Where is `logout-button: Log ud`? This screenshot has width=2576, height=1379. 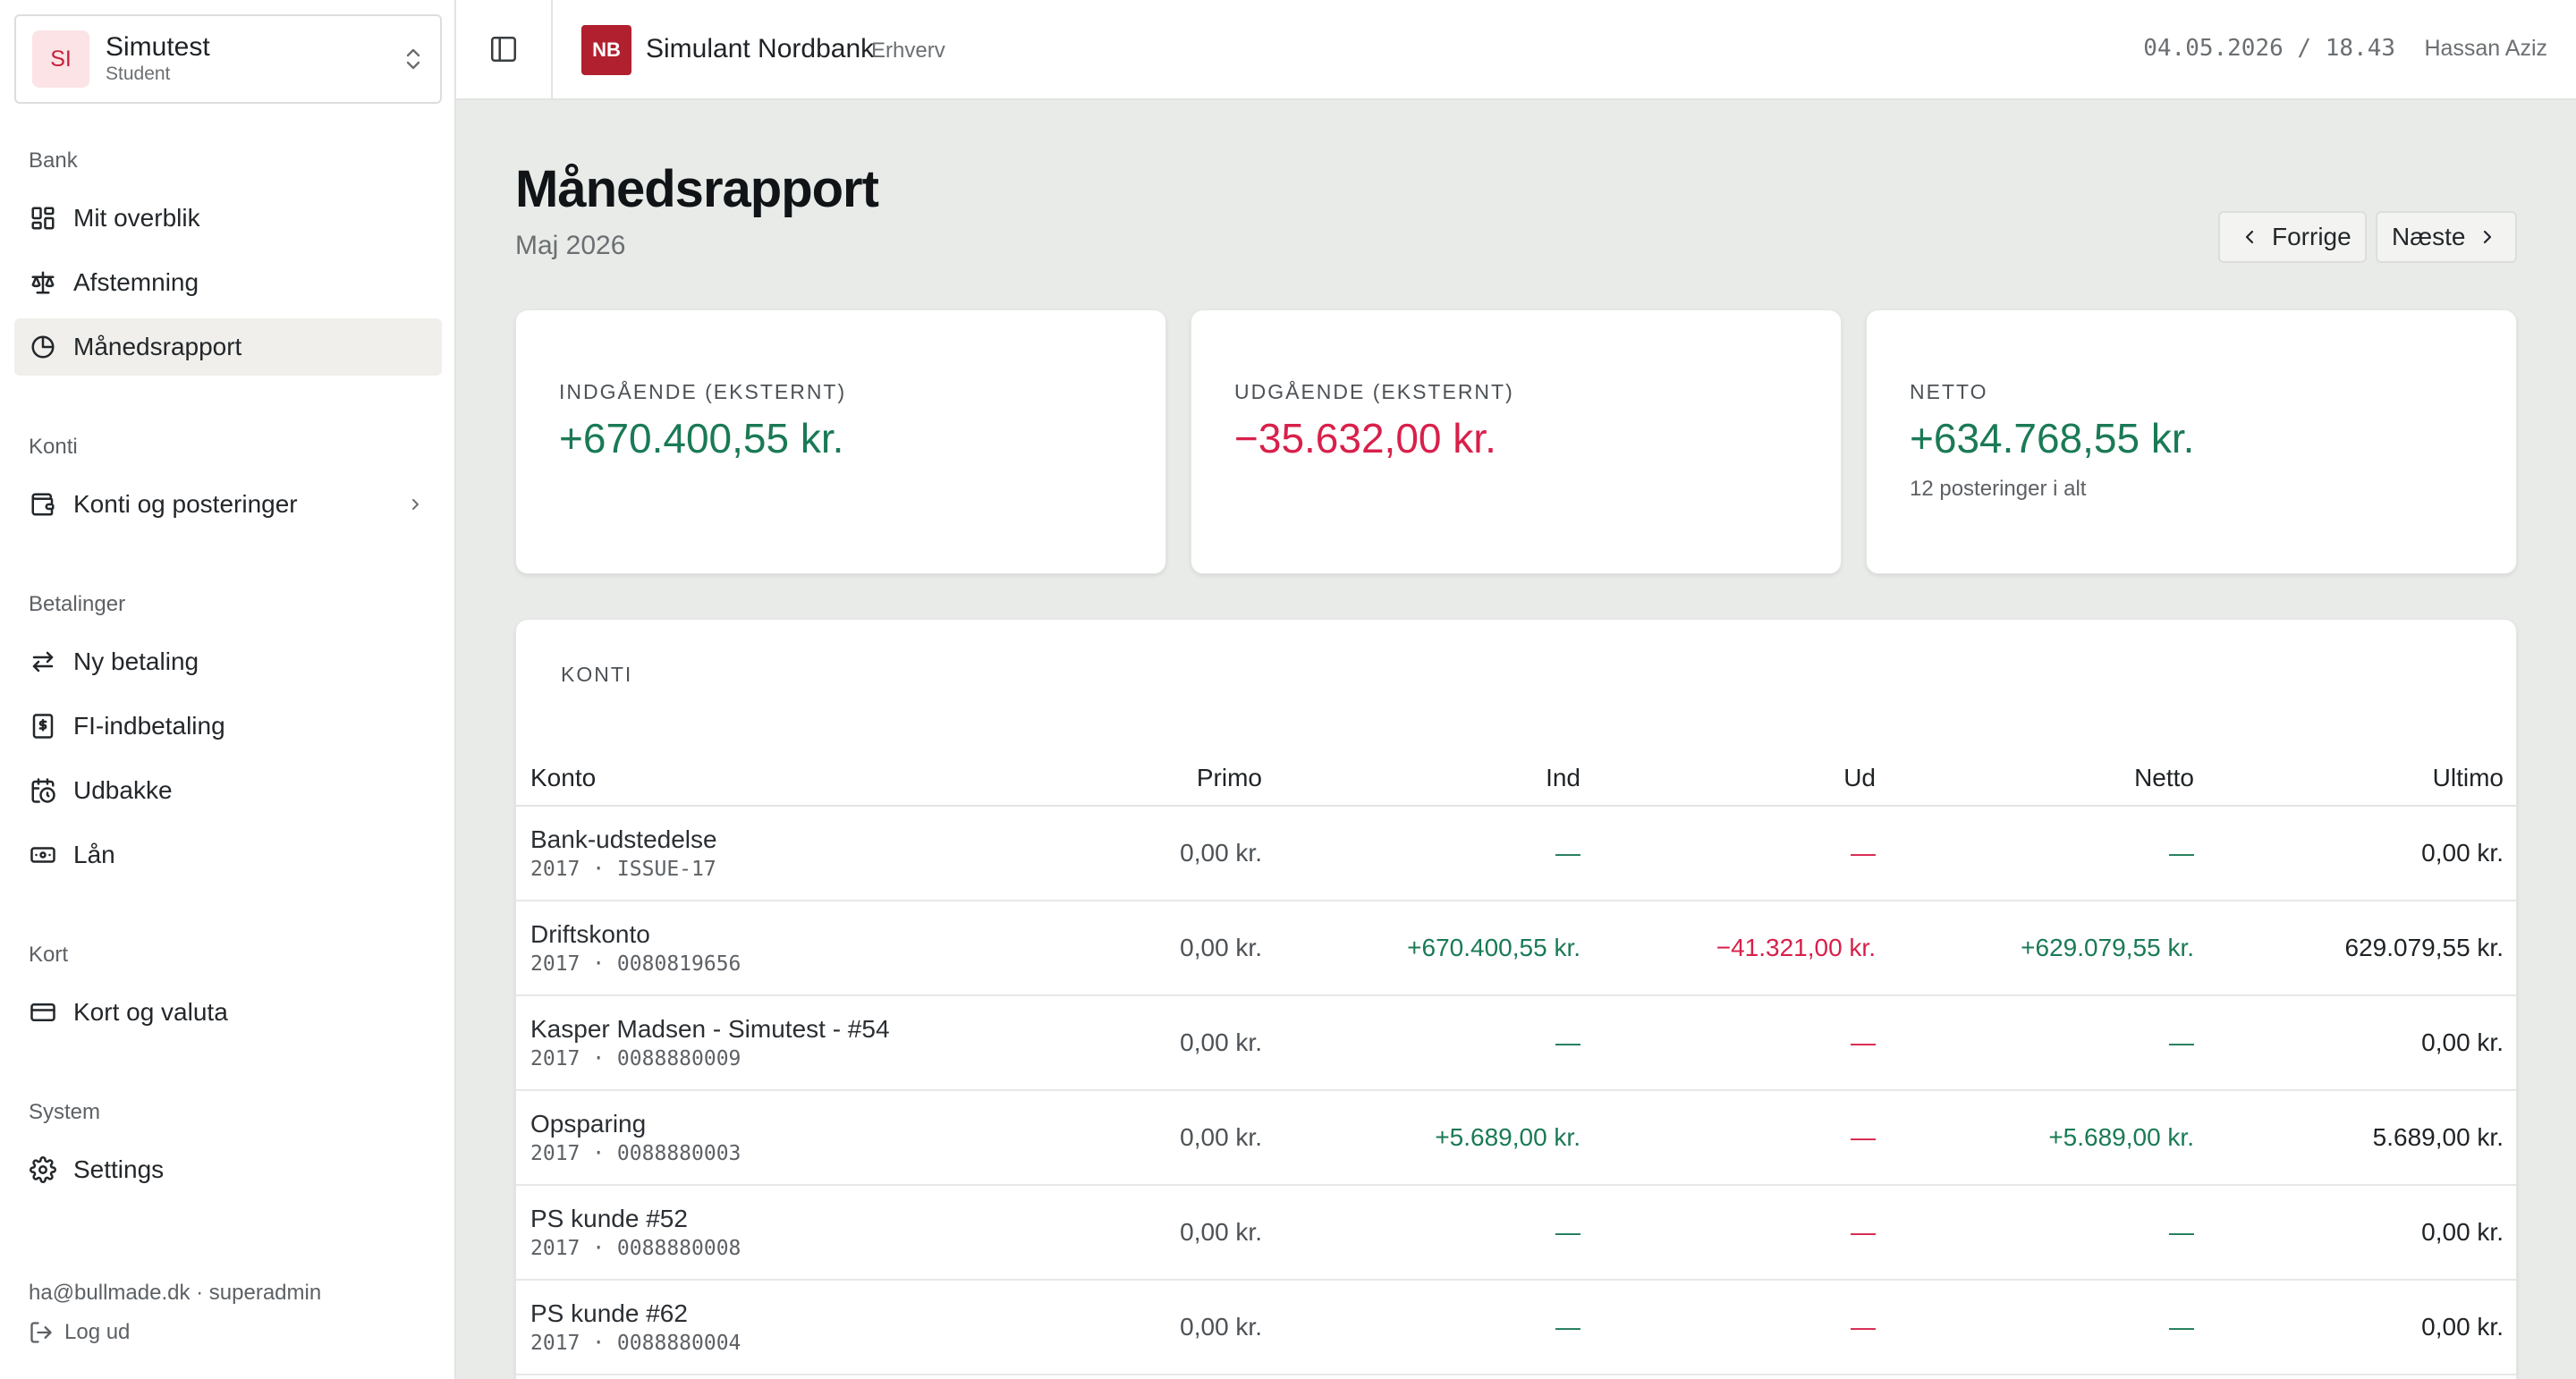 logout-button: Log ud is located at coordinates (79, 1332).